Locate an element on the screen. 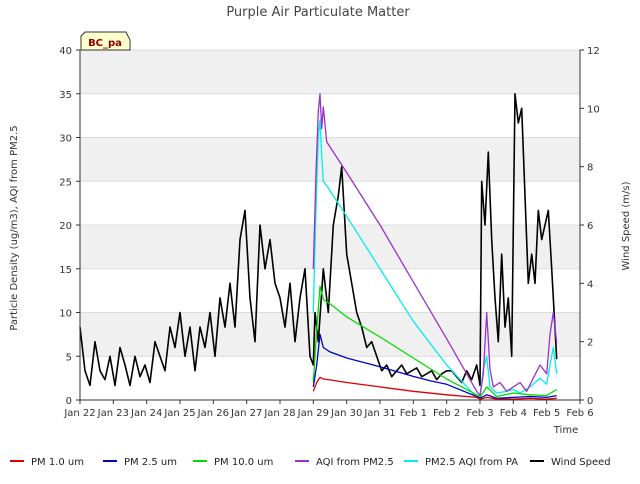 Image resolution: width=640 pixels, height=484 pixels. x-tick-label: Jan 24 is located at coordinates (146, 413).